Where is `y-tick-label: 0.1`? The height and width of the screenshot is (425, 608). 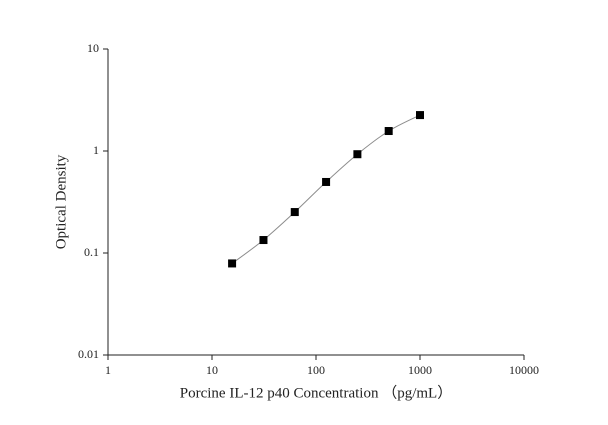 y-tick-label: 0.1 is located at coordinates (91, 252).